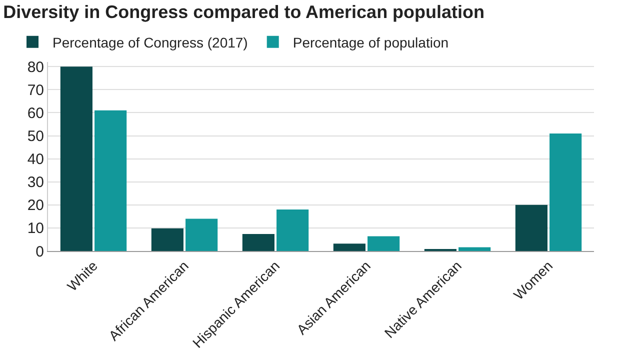 The width and height of the screenshot is (624, 351). Describe the element at coordinates (35, 183) in the screenshot. I see `y-tick-label: 30` at that location.